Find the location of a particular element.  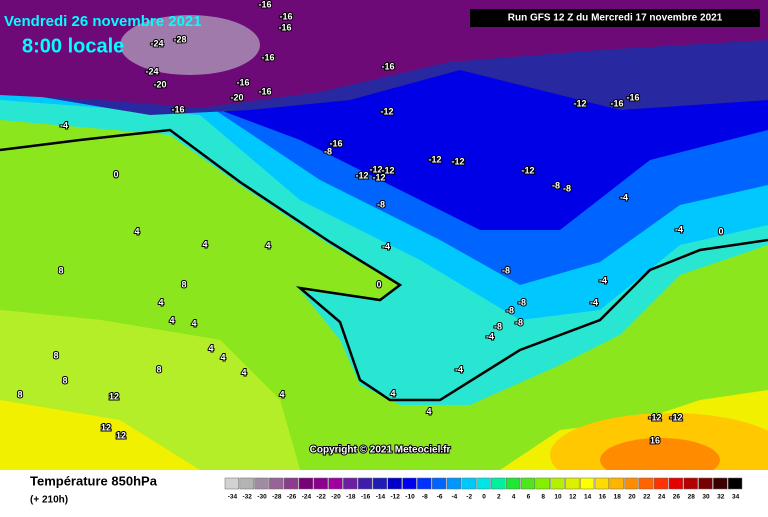

colorbar-tick-label: 10 is located at coordinates (558, 497).